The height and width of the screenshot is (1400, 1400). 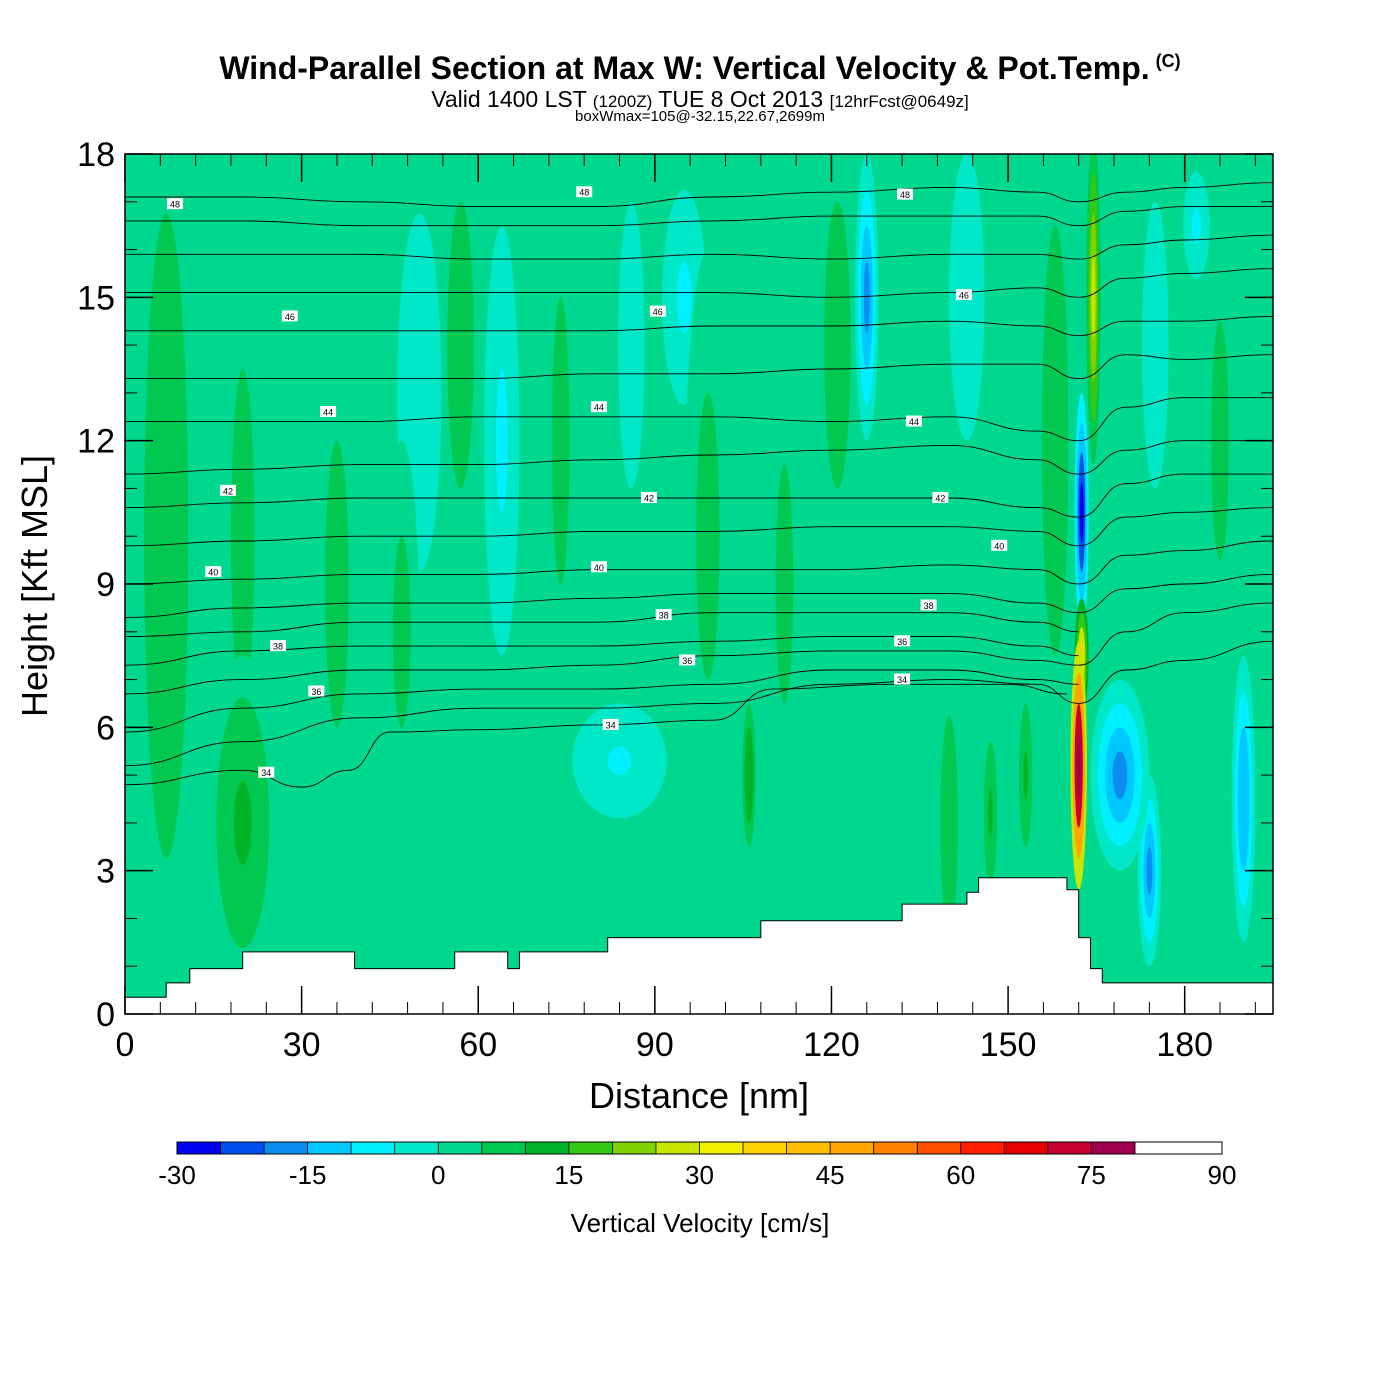 I want to click on colorbar-title: Vertical Velocity [cm/s], so click(x=700, y=1223).